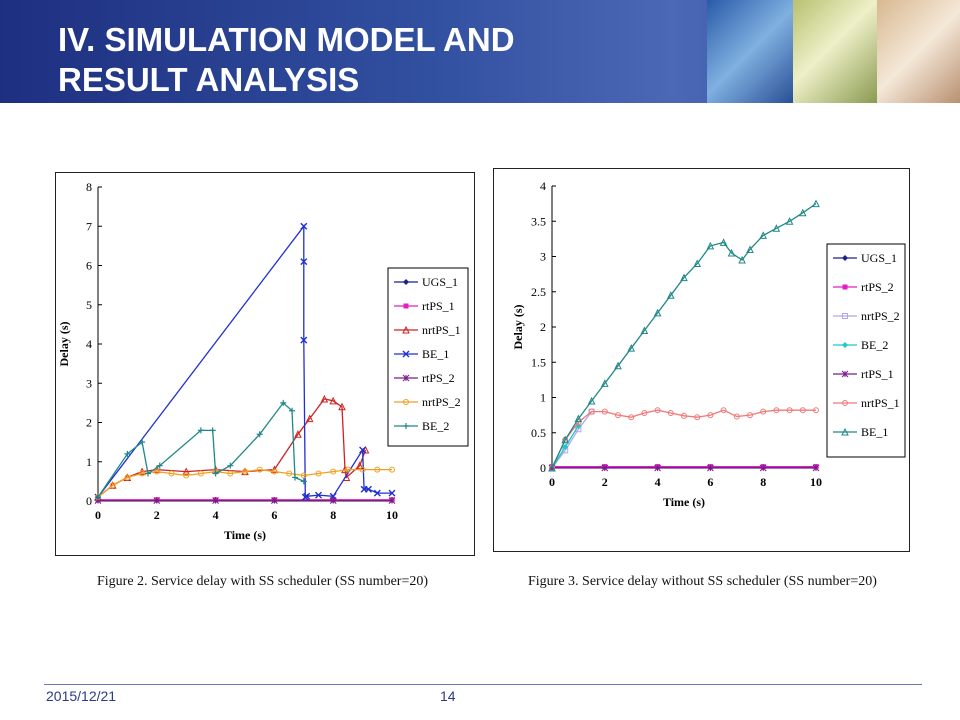  What do you see at coordinates (763, 482) in the screenshot?
I see `x-tick-label: 8` at bounding box center [763, 482].